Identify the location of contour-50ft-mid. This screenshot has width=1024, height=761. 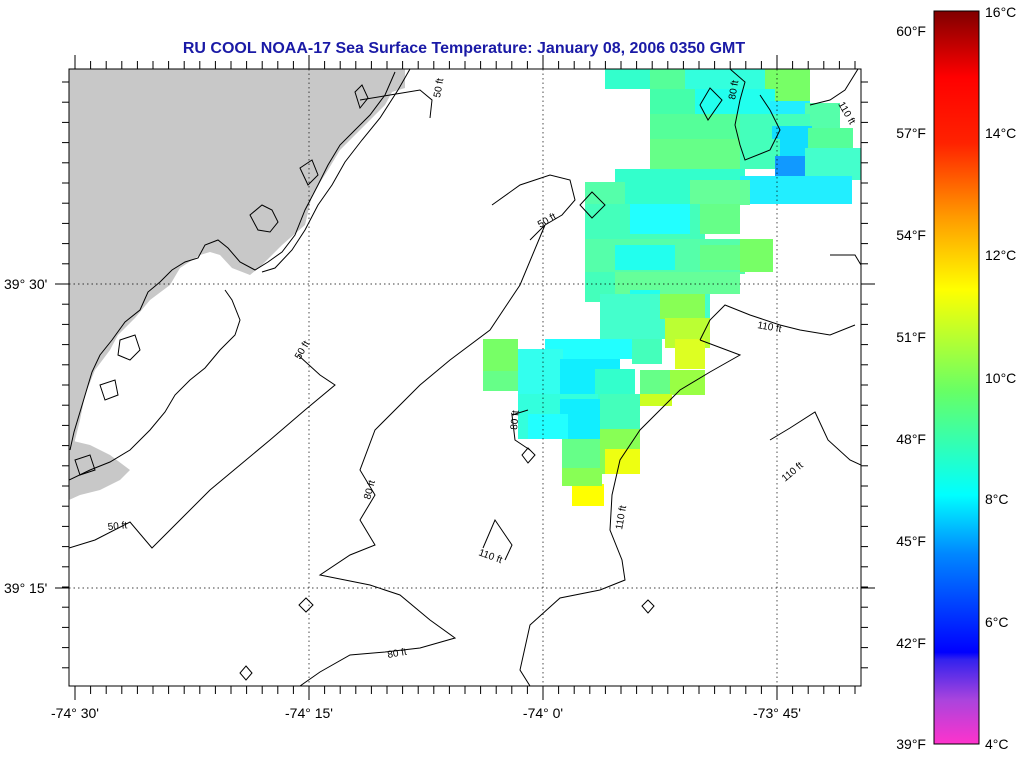
(533, 207).